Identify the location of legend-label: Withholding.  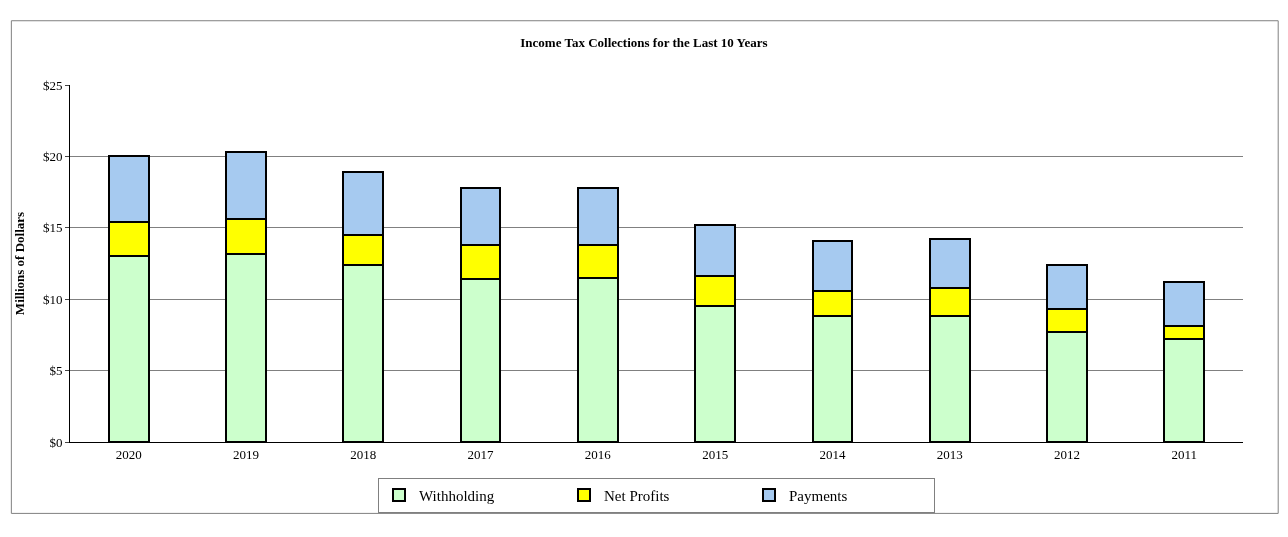
(457, 495).